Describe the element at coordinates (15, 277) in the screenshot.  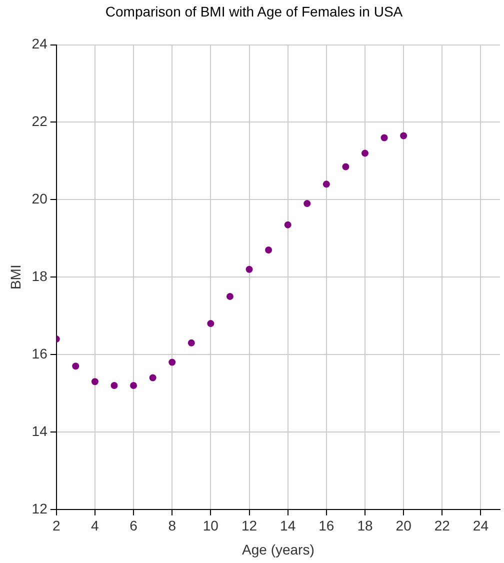
I see `y-axis-title: BMI` at that location.